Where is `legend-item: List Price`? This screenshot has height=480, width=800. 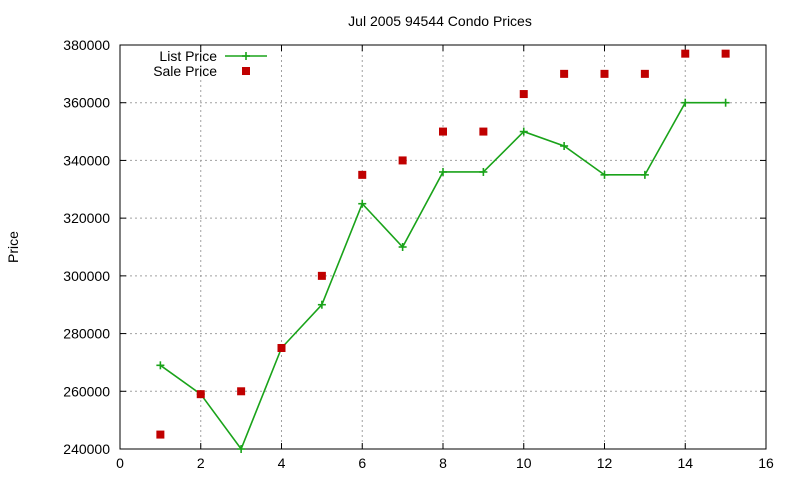 legend-item: List Price is located at coordinates (213, 56).